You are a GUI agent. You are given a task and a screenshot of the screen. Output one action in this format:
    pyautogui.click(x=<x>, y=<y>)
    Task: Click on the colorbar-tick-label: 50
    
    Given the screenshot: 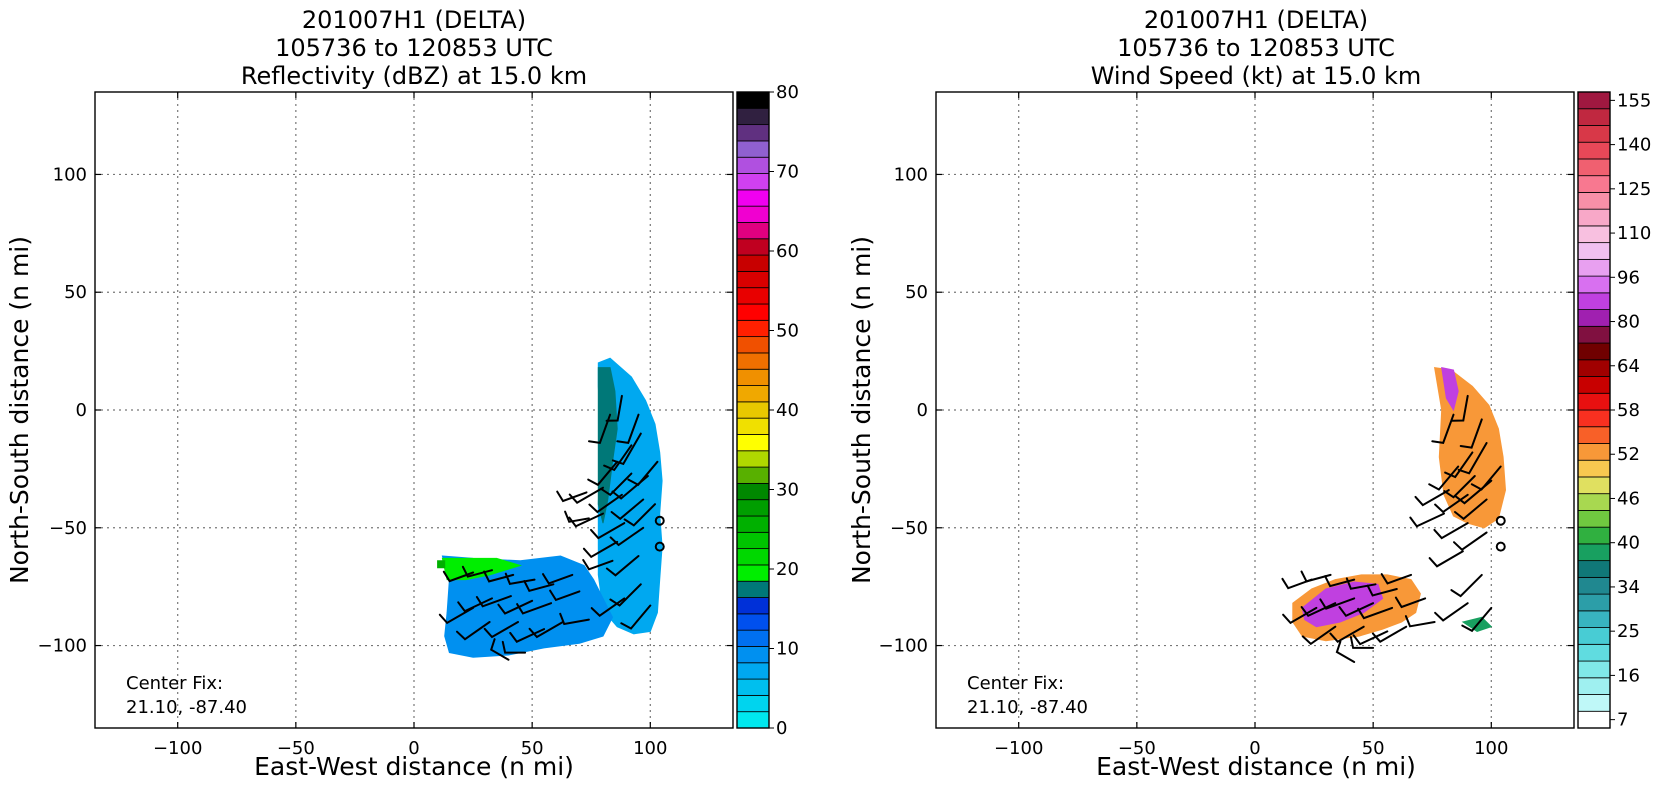 What is the action you would take?
    pyautogui.click(x=787, y=331)
    